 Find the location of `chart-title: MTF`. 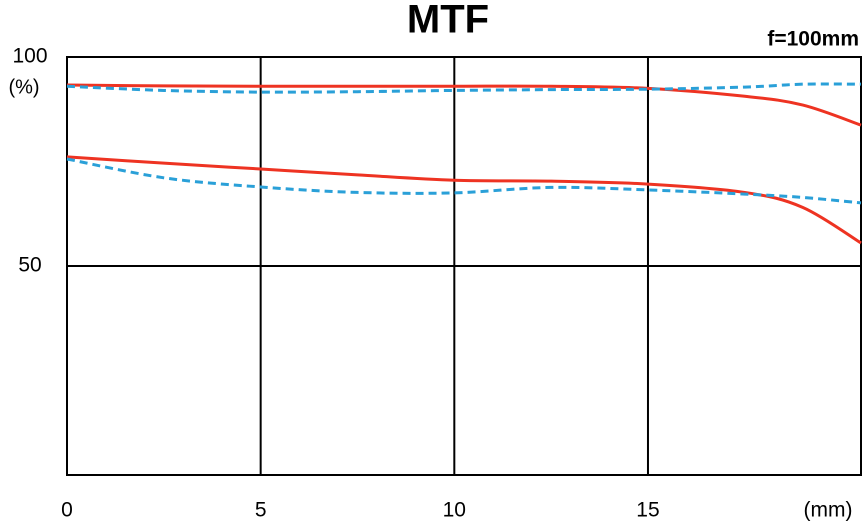

chart-title: MTF is located at coordinates (448, 21).